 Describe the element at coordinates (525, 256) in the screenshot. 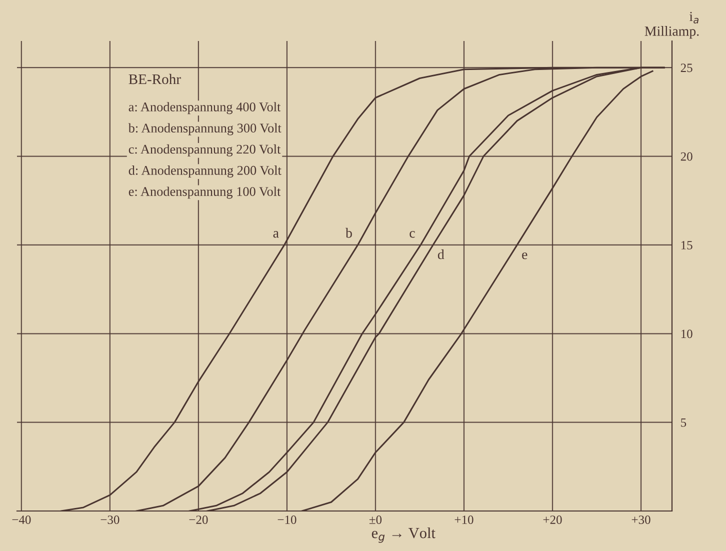

I see `series-label: e` at that location.